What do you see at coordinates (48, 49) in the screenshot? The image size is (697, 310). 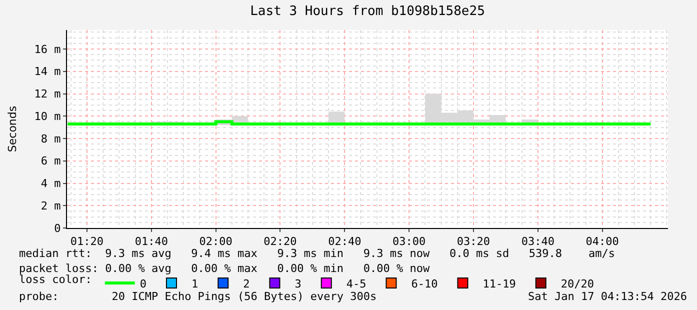 I see `y-tick-label: 16 m` at bounding box center [48, 49].